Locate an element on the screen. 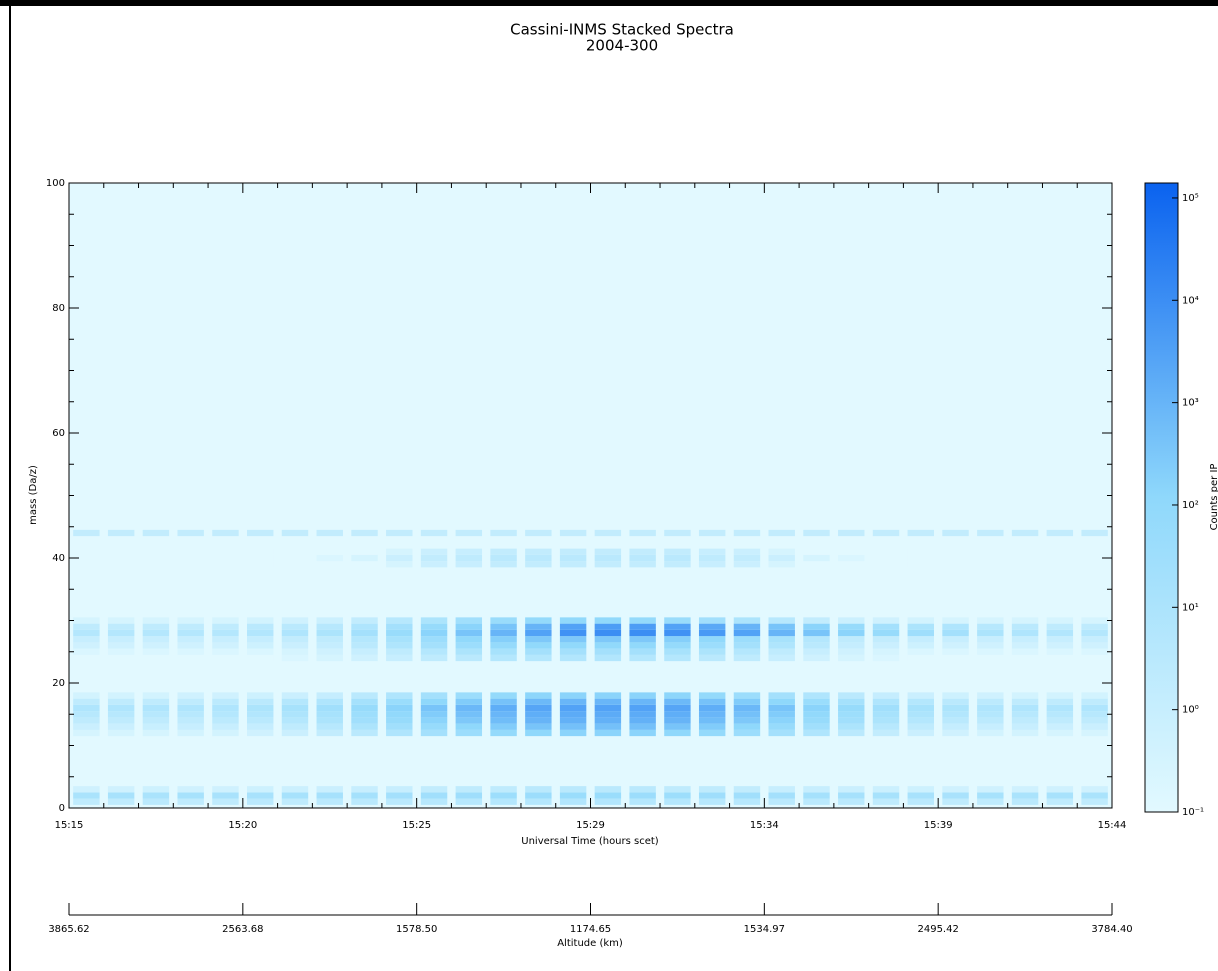 The height and width of the screenshot is (971, 1218). colorbar is located at coordinates (1161, 497).